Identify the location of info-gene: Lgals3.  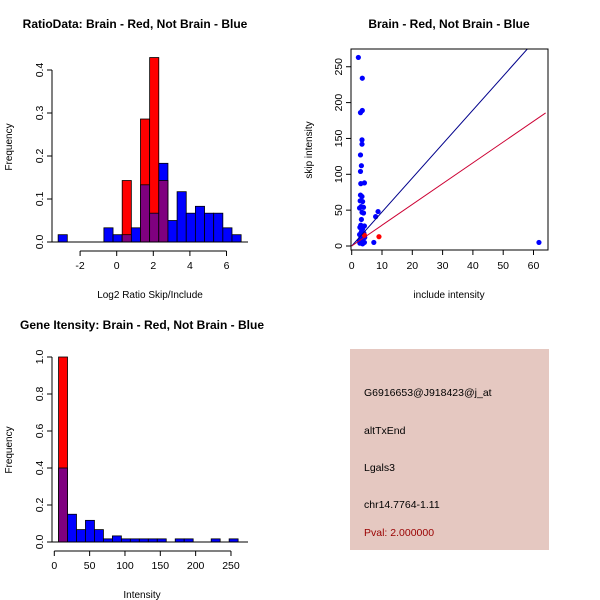
(379, 468).